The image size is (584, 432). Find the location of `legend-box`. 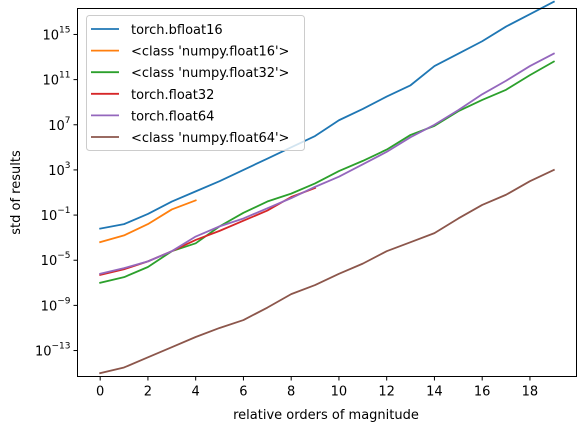

legend-box is located at coordinates (195, 83).